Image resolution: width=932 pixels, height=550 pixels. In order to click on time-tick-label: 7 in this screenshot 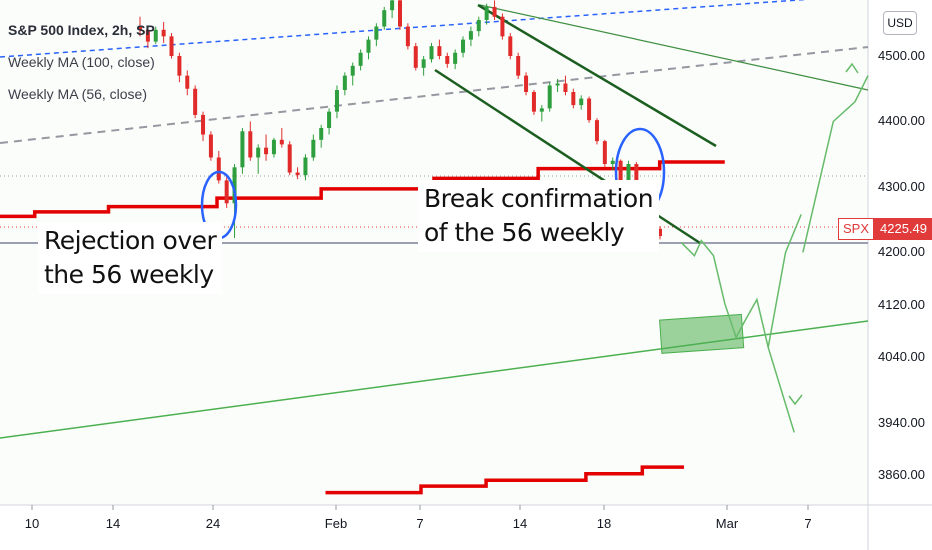, I will do `click(808, 523)`.